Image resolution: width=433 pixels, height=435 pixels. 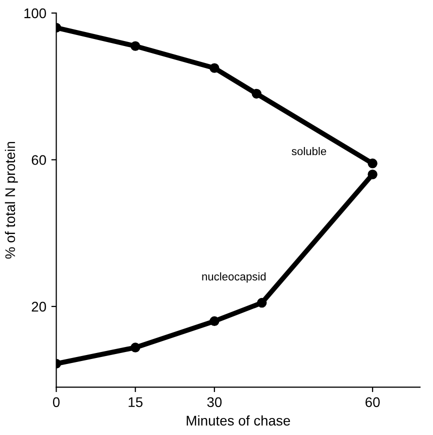 What do you see at coordinates (39, 307) in the screenshot?
I see `y-tick-label: 20` at bounding box center [39, 307].